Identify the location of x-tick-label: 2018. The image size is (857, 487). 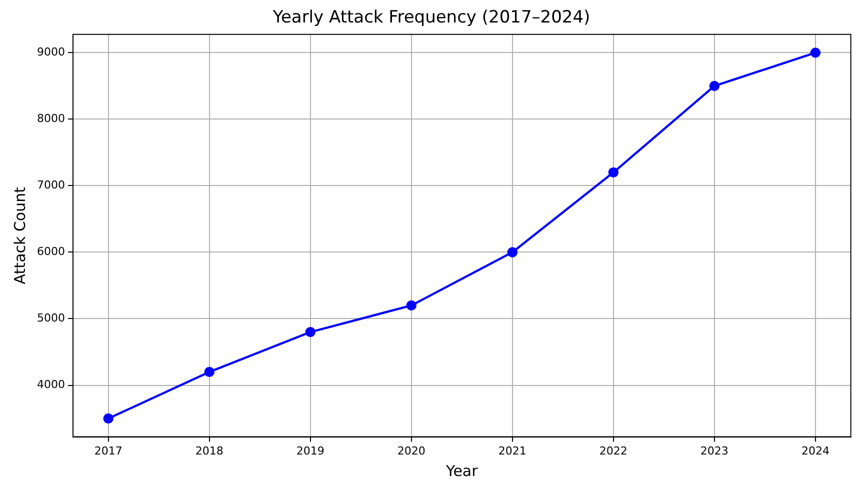
(209, 451).